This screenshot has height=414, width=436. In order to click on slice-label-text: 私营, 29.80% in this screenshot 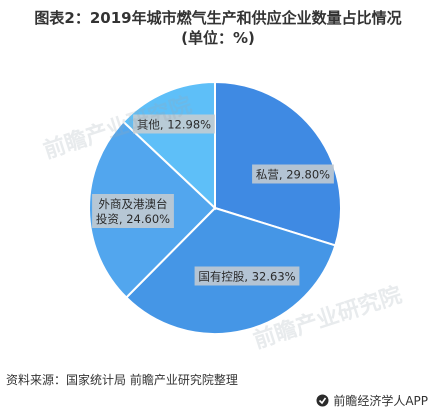, I will do `click(293, 175)`.